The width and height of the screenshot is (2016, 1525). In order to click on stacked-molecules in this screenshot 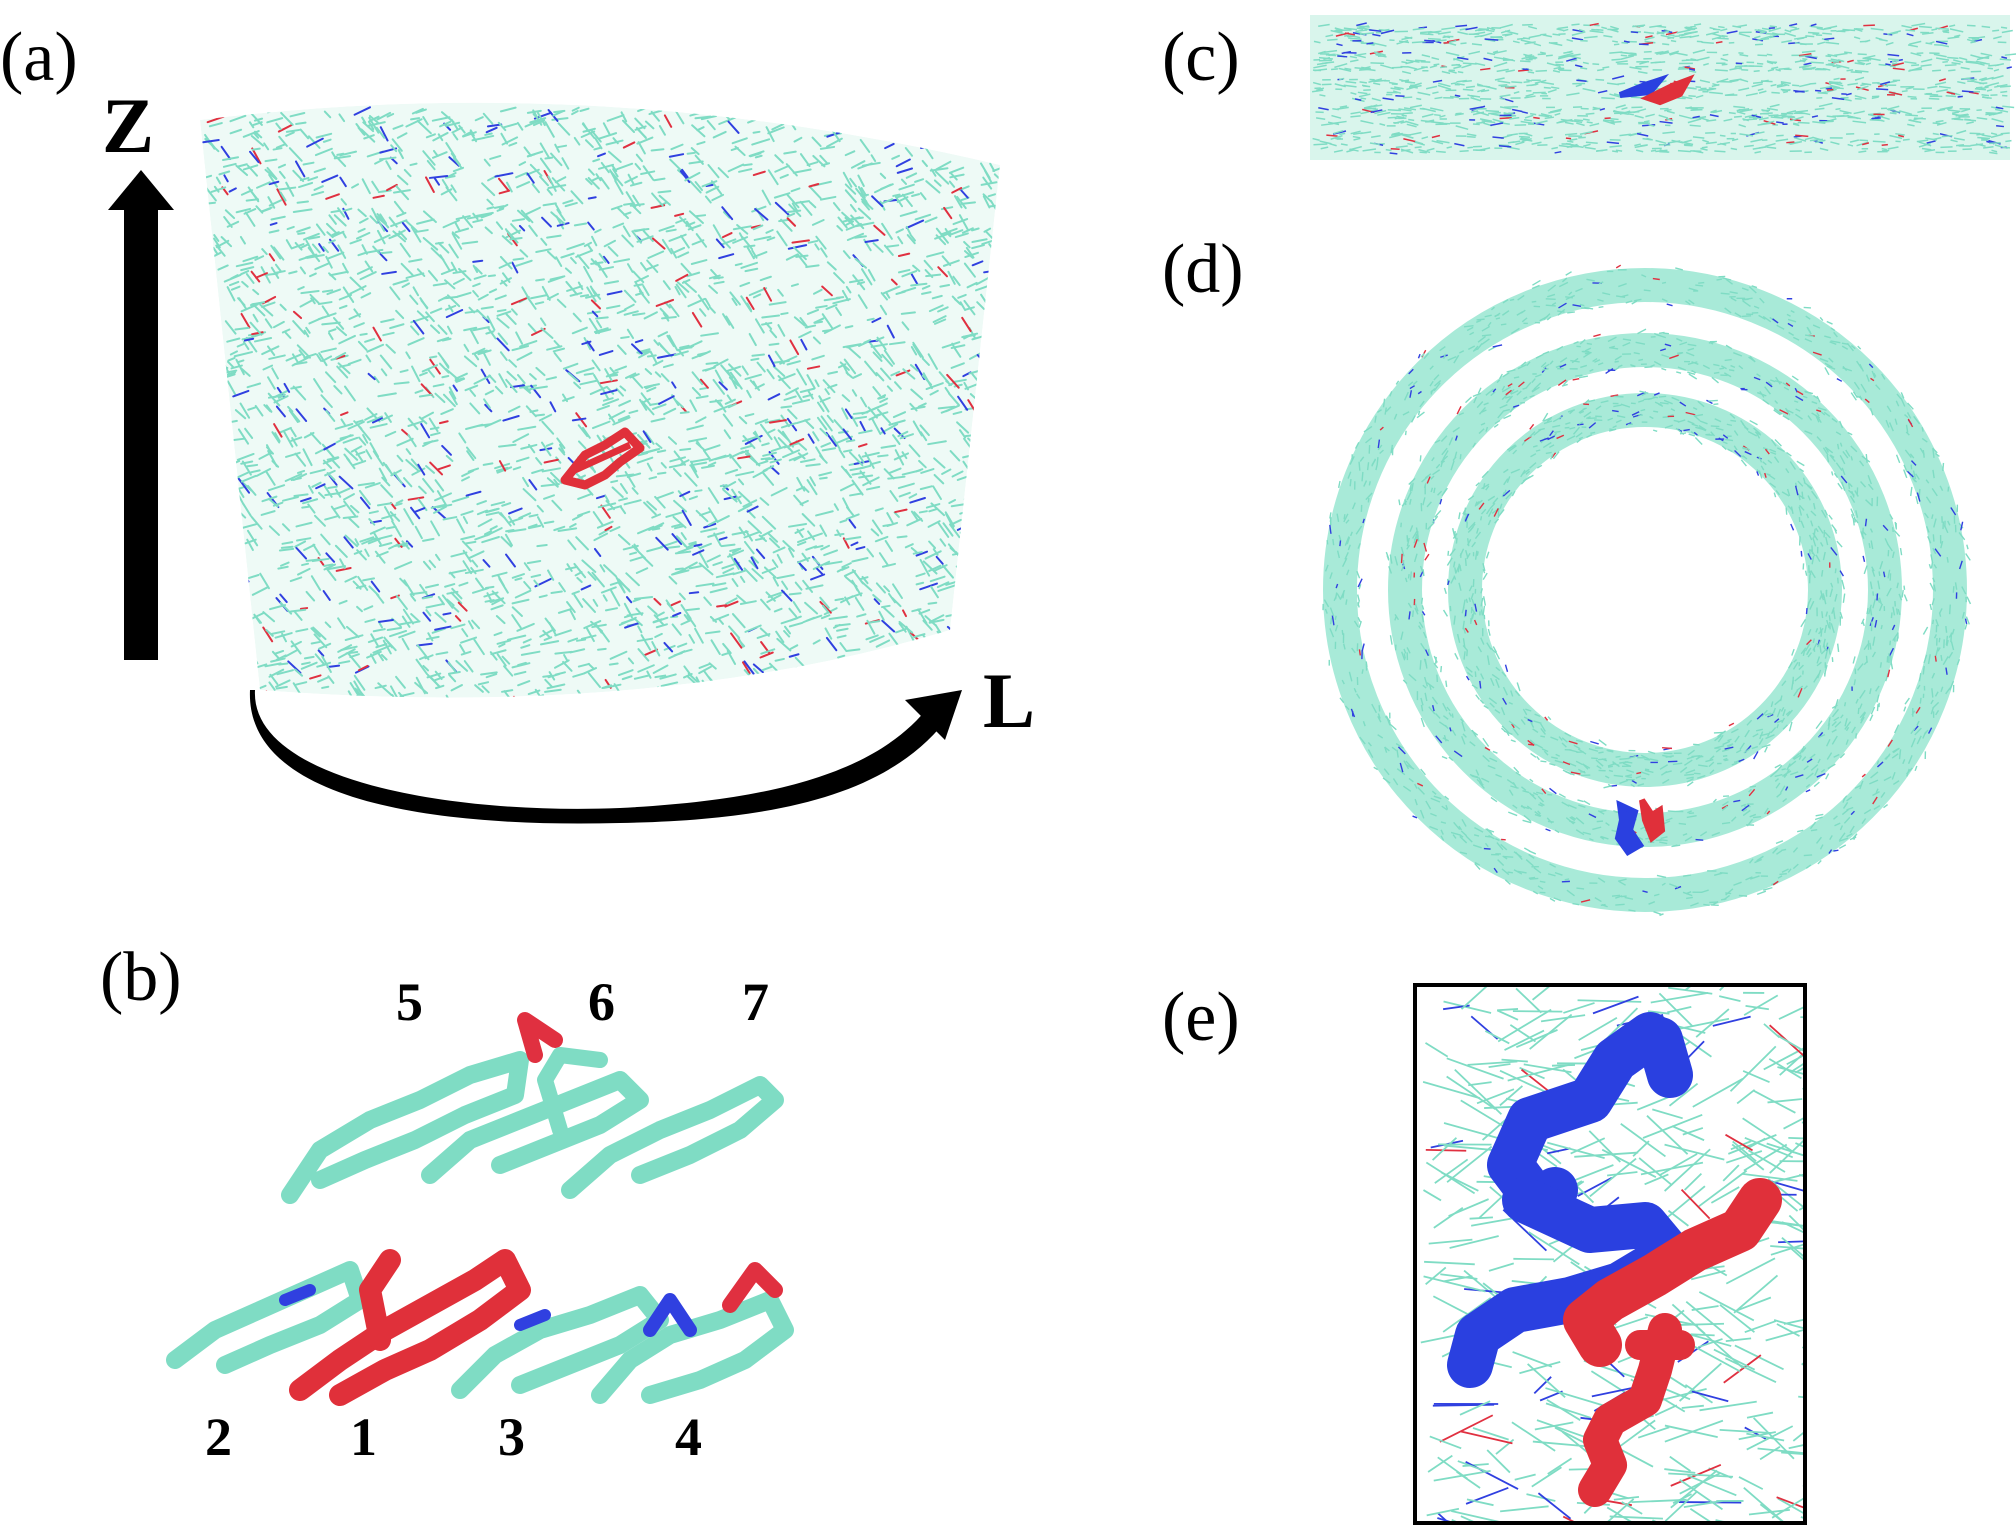, I will do `click(480, 1209)`.